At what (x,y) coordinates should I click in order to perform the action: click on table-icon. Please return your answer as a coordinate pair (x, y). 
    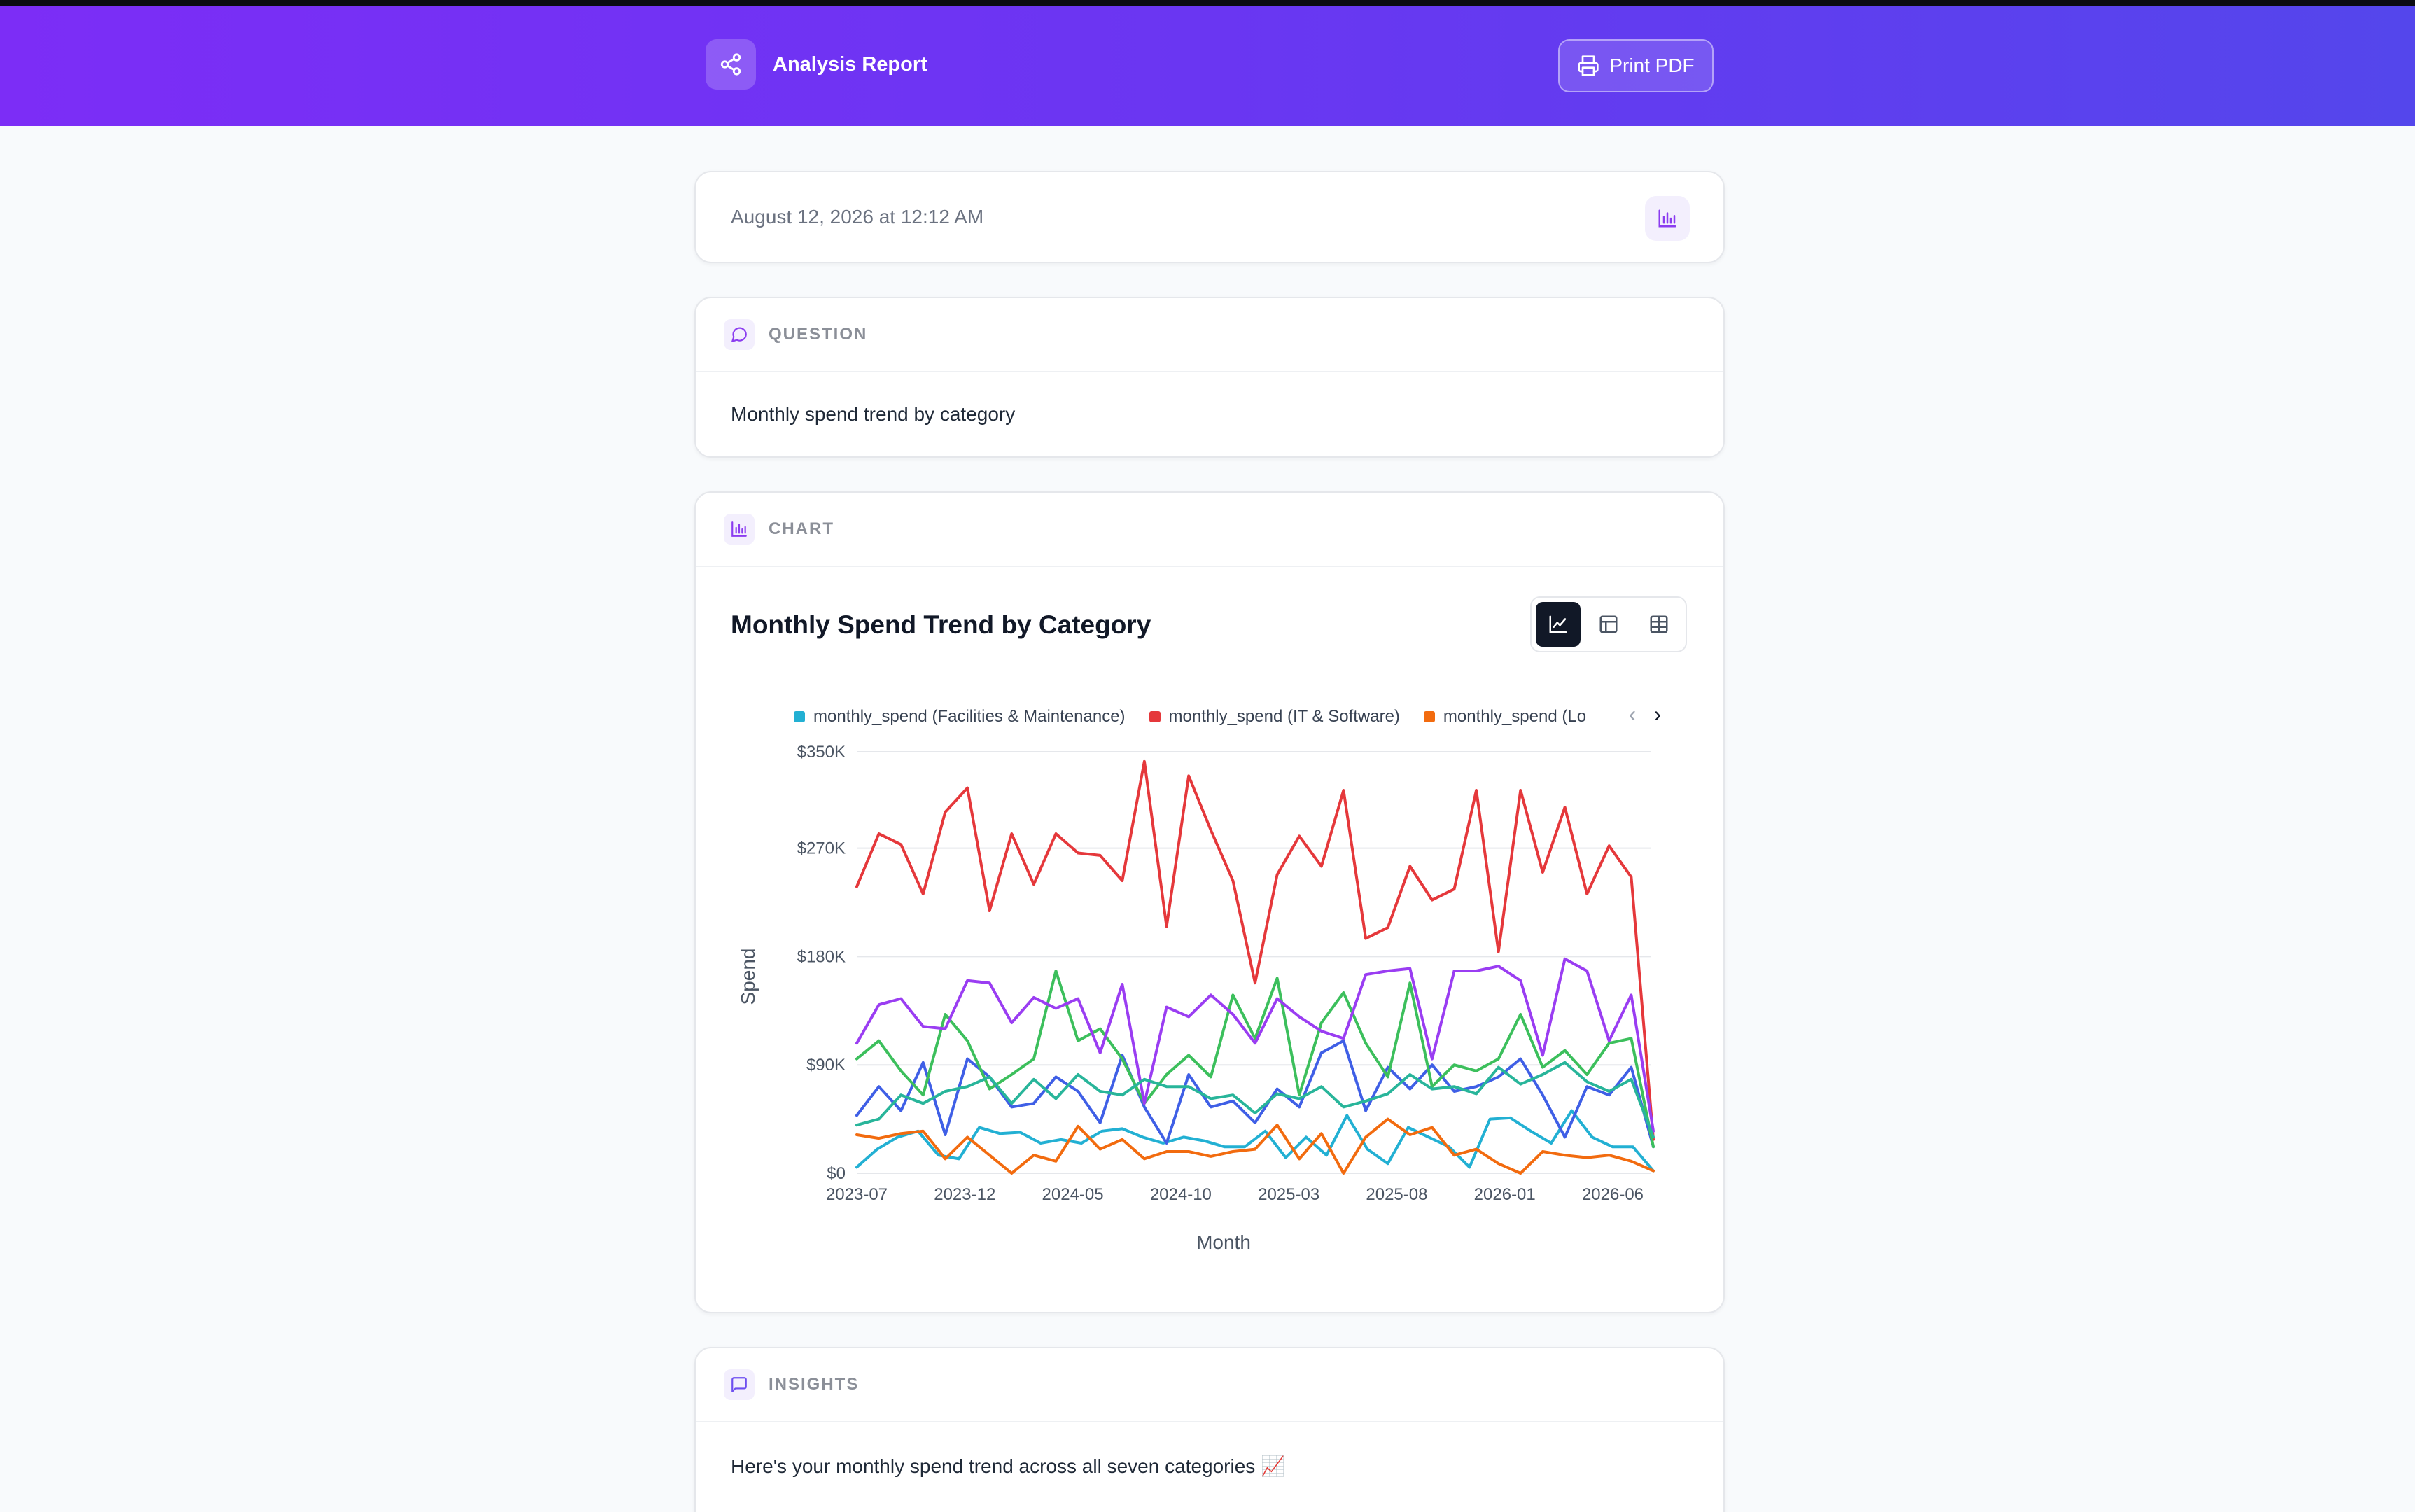
    Looking at the image, I should click on (1659, 624).